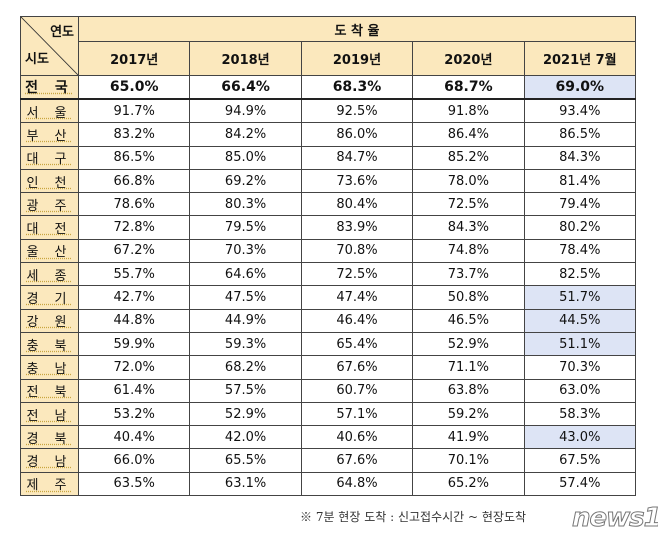 This screenshot has height=540, width=658. Describe the element at coordinates (245, 460) in the screenshot. I see `value-cell: 65.5%` at that location.